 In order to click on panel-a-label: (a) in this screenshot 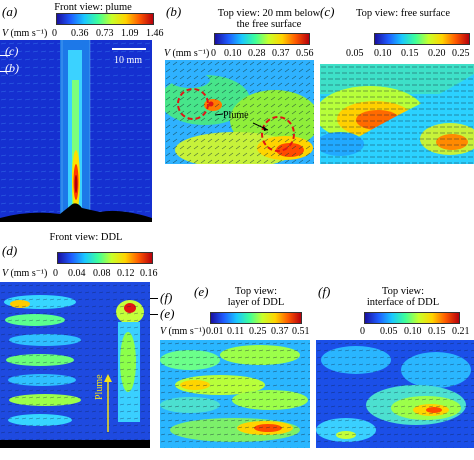, I will do `click(10, 11)`.